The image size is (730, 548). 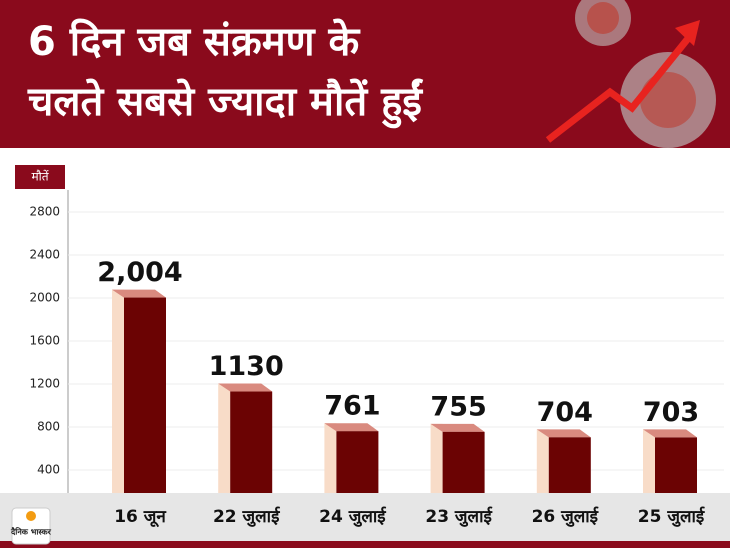 I want to click on y-axis-label: मौतें, so click(x=40, y=177).